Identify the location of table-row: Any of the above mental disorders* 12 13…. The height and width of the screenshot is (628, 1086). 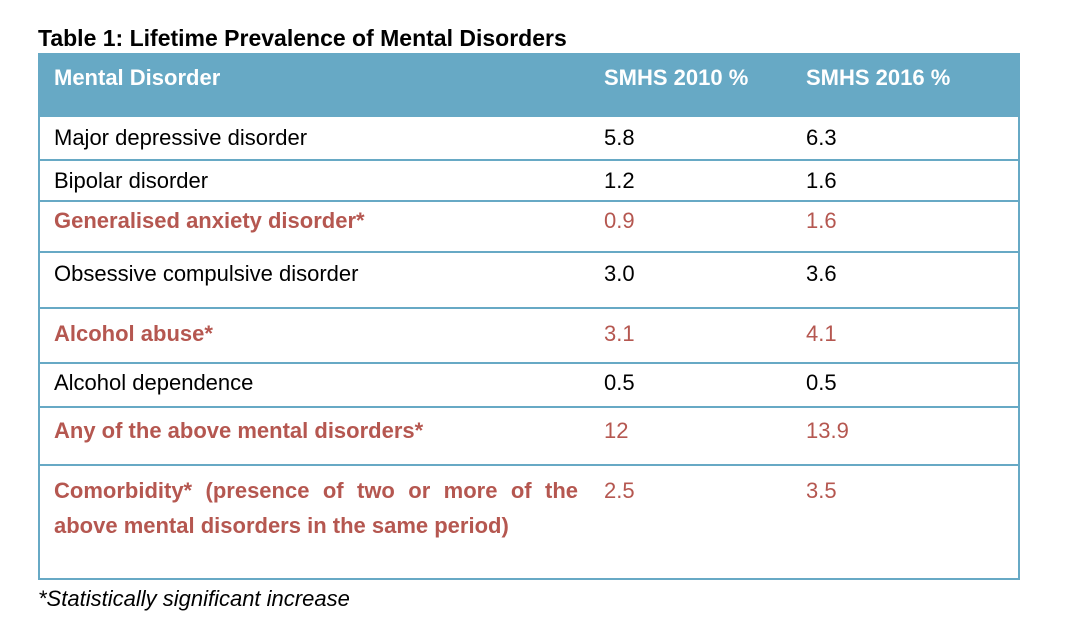
(529, 437).